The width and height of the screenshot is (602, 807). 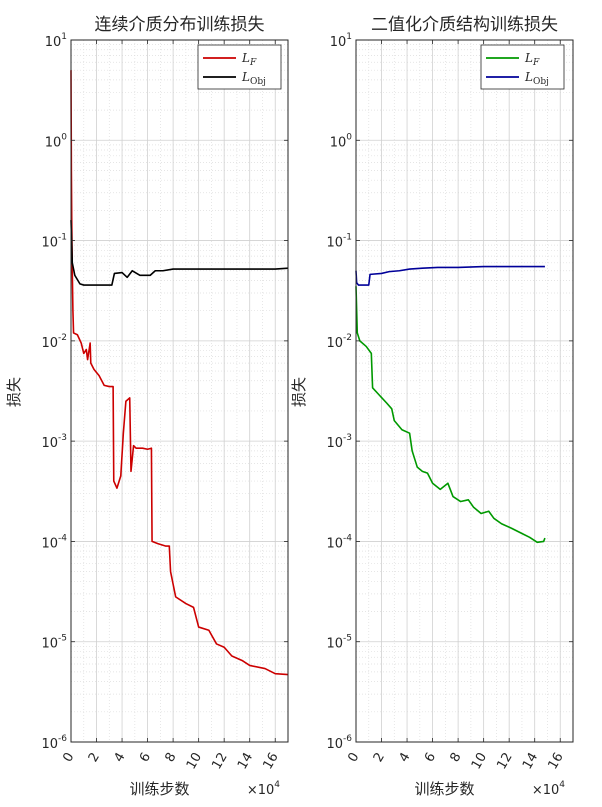 What do you see at coordinates (555, 761) in the screenshot?
I see `x-tick-label: 16` at bounding box center [555, 761].